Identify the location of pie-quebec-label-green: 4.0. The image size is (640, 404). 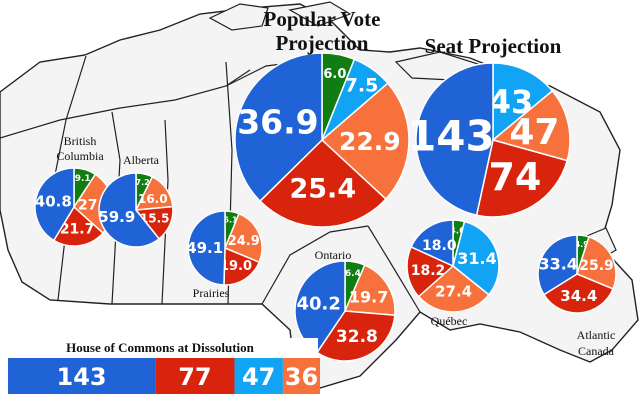
(458, 232).